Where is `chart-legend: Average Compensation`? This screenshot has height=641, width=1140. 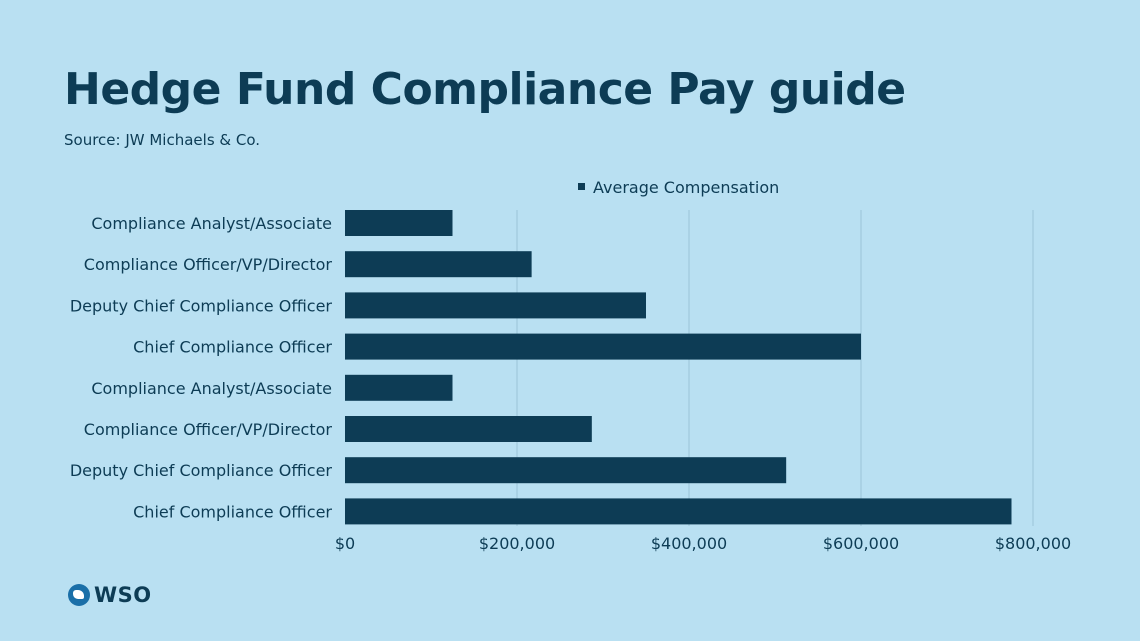 chart-legend: Average Compensation is located at coordinates (678, 187).